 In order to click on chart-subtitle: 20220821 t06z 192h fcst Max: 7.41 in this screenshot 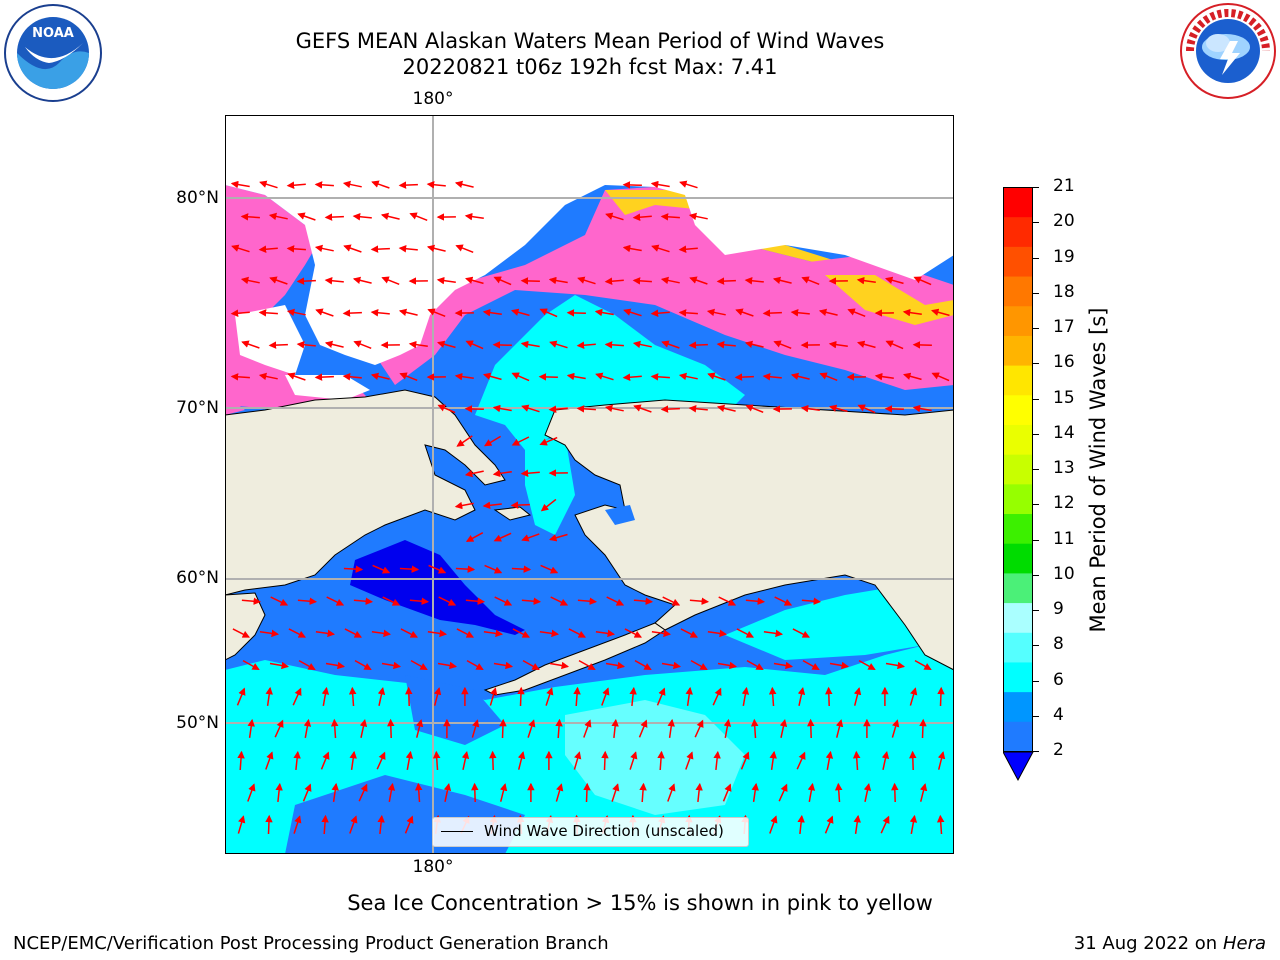, I will do `click(590, 67)`.